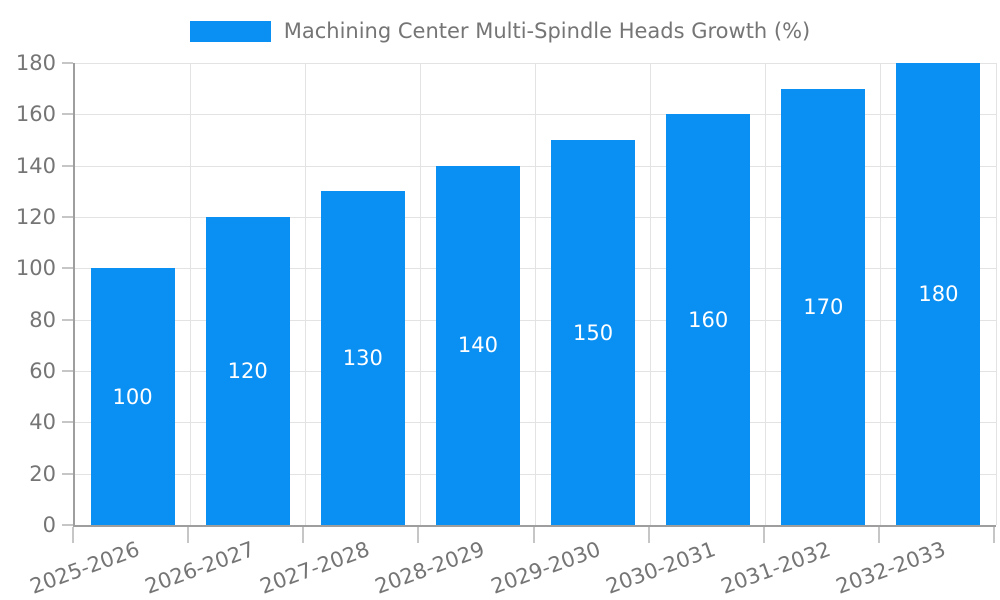  What do you see at coordinates (200, 568) in the screenshot?
I see `x-tick-label: 2026-2027` at bounding box center [200, 568].